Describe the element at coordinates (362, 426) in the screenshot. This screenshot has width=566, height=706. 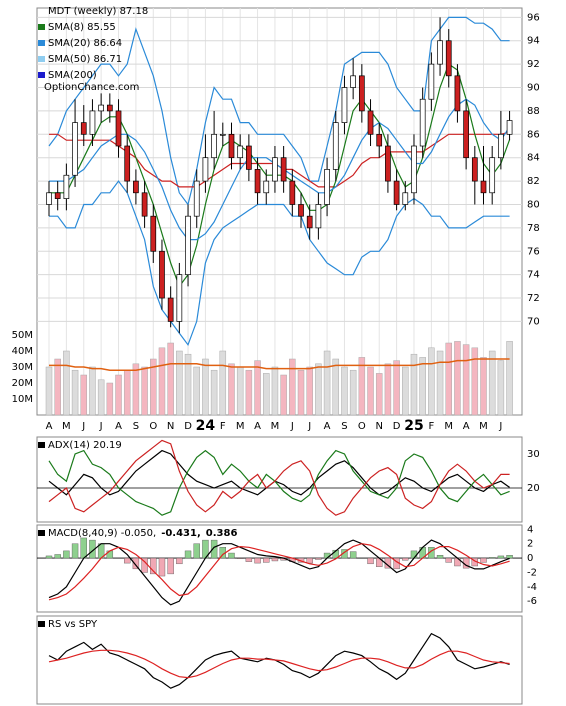
I see `x-tick-label: O` at that location.